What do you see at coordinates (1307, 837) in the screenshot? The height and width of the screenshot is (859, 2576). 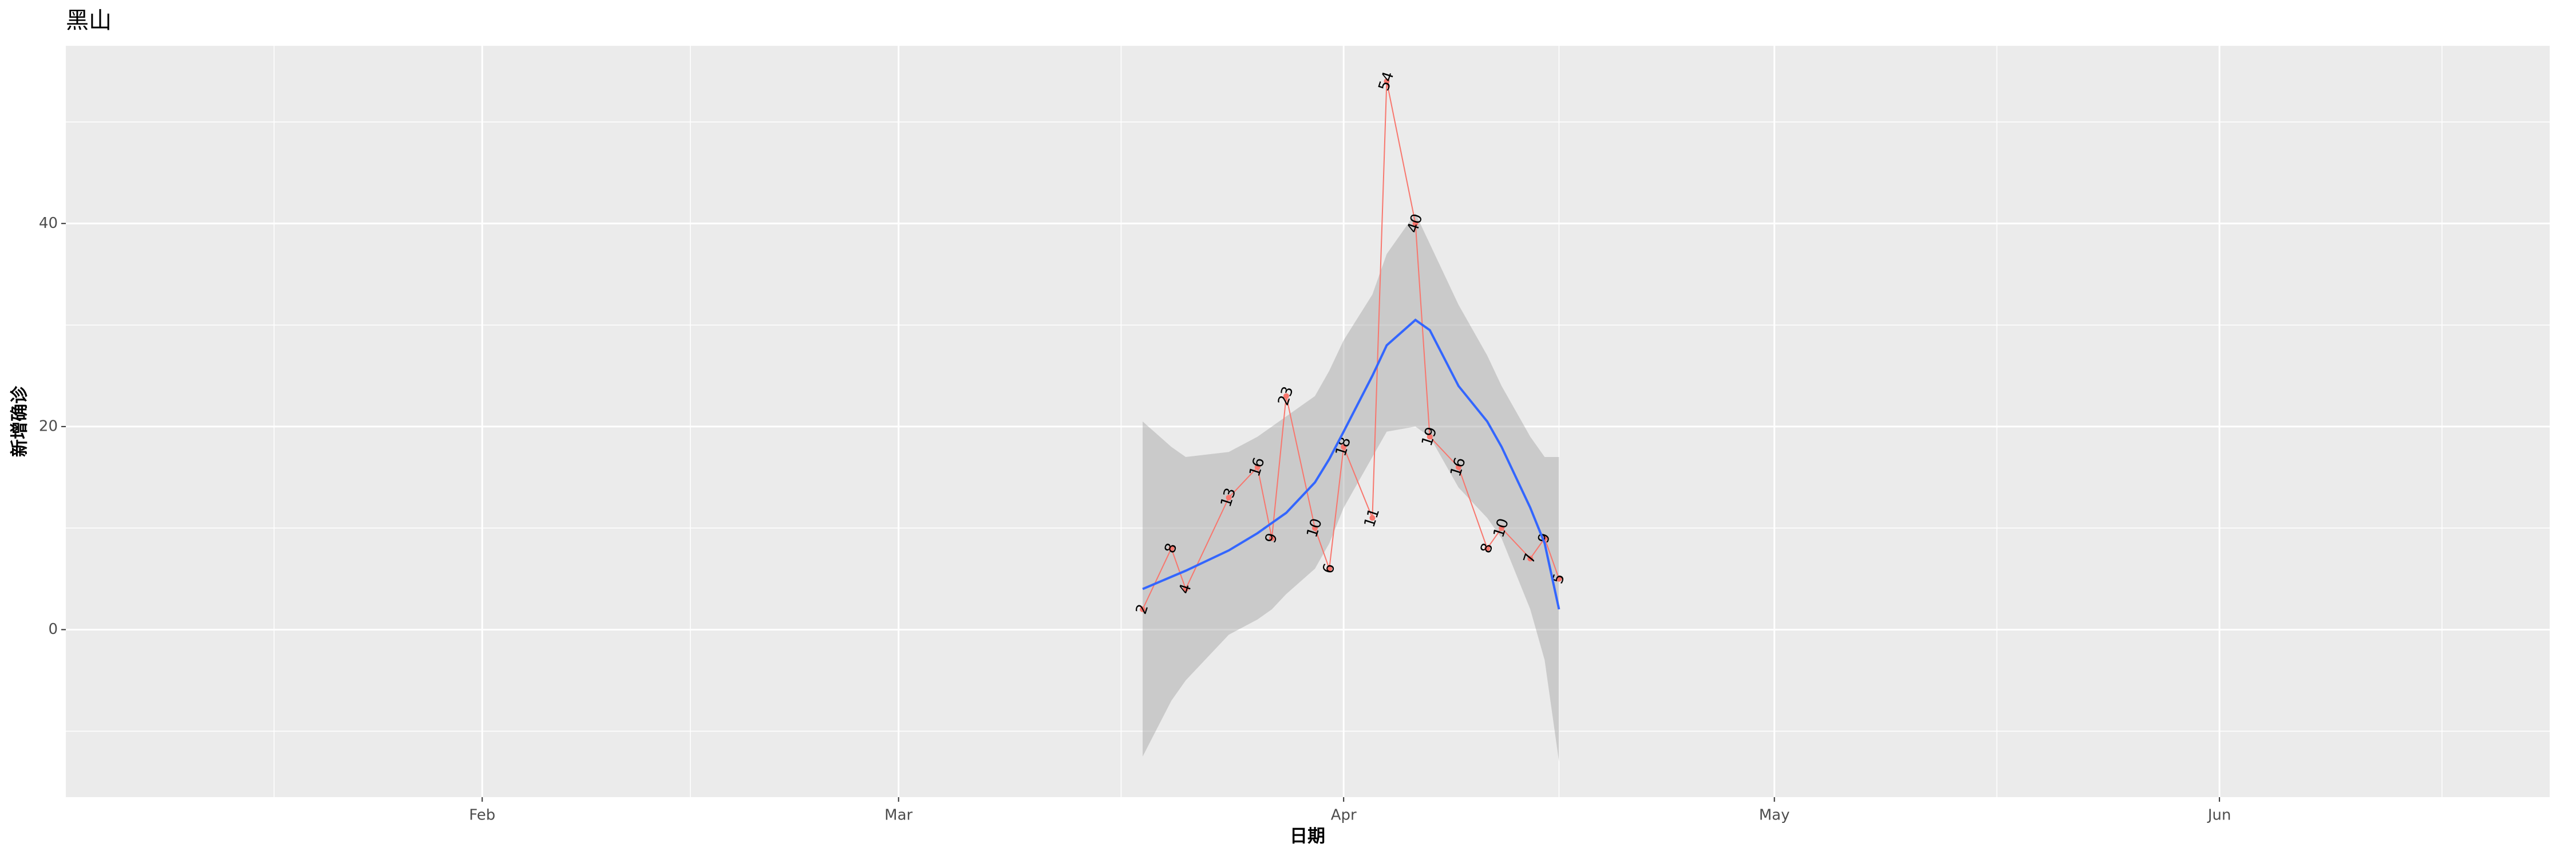 I see `x-axis-title: 日期` at bounding box center [1307, 837].